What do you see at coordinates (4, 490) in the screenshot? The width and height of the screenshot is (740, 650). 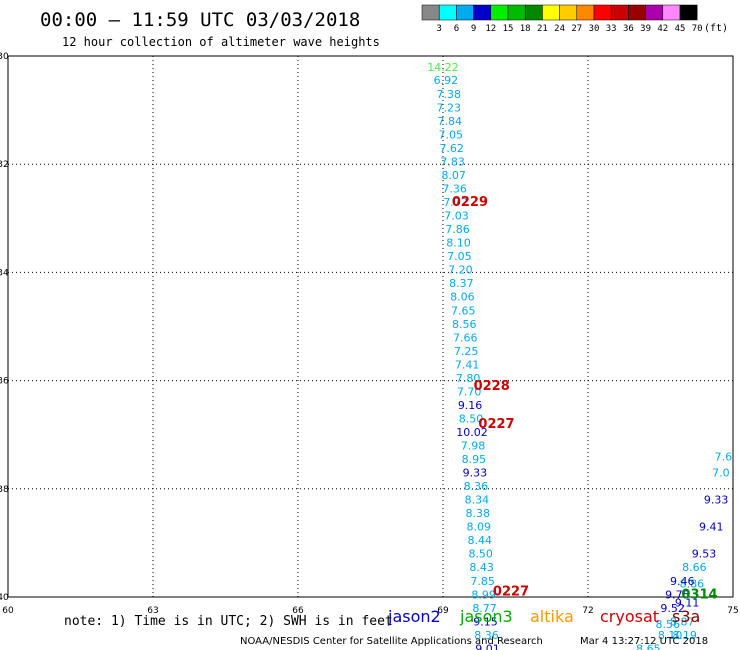 I see `y-tick-label: -38` at bounding box center [4, 490].